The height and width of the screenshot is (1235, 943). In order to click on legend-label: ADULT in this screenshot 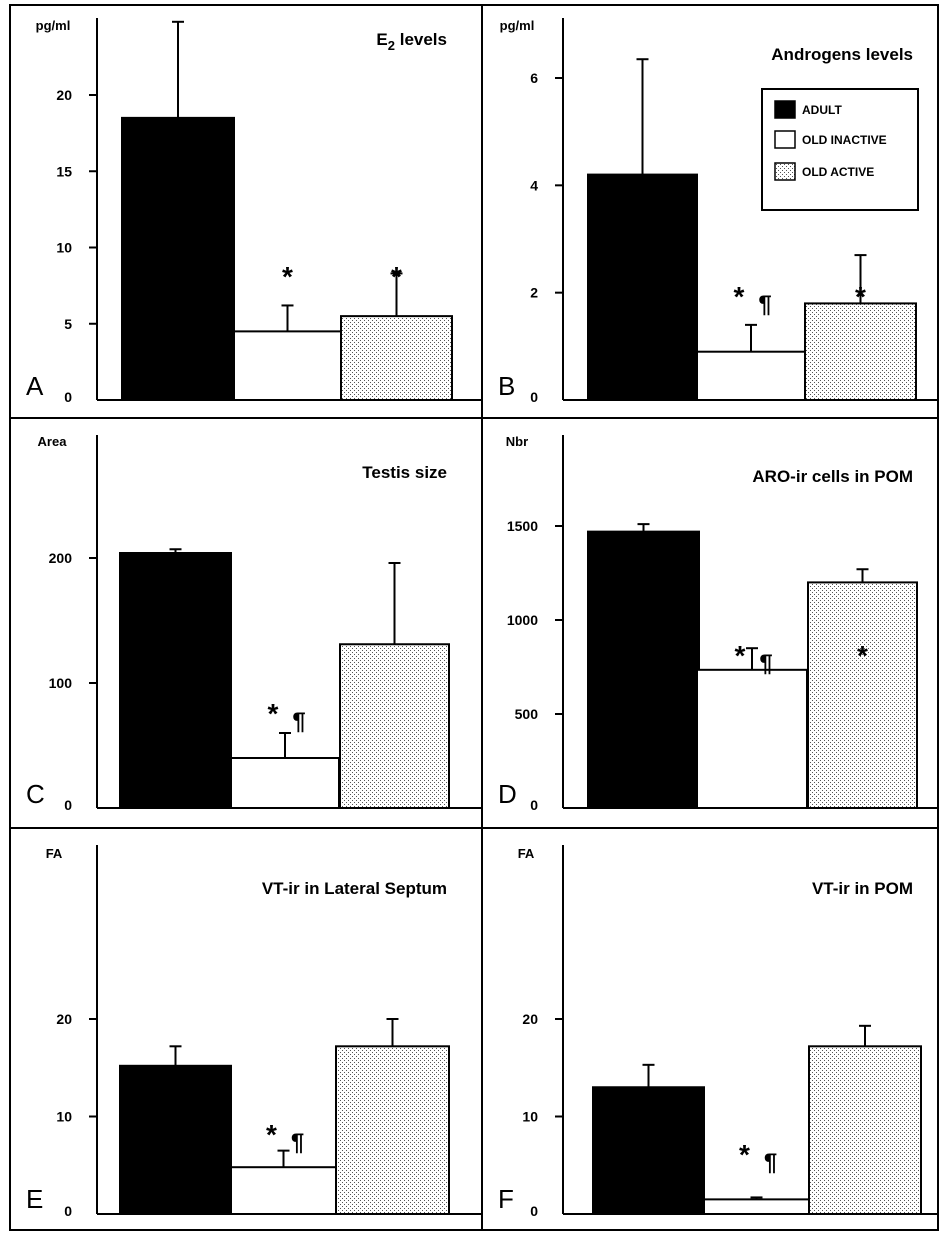, I will do `click(822, 110)`.